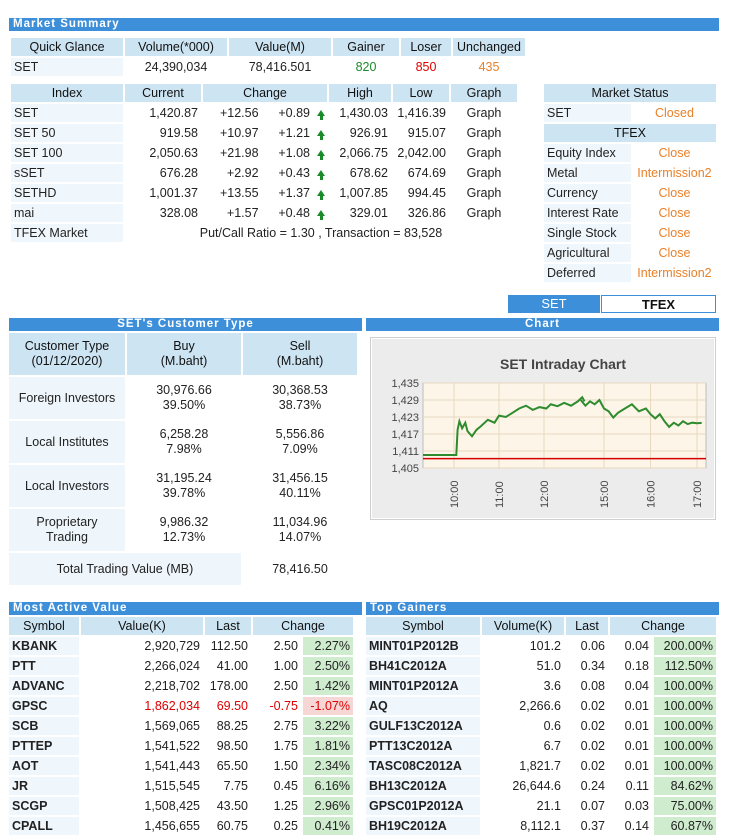 This screenshot has height=837, width=737. What do you see at coordinates (67, 153) in the screenshot?
I see `index-name: SET 100` at bounding box center [67, 153].